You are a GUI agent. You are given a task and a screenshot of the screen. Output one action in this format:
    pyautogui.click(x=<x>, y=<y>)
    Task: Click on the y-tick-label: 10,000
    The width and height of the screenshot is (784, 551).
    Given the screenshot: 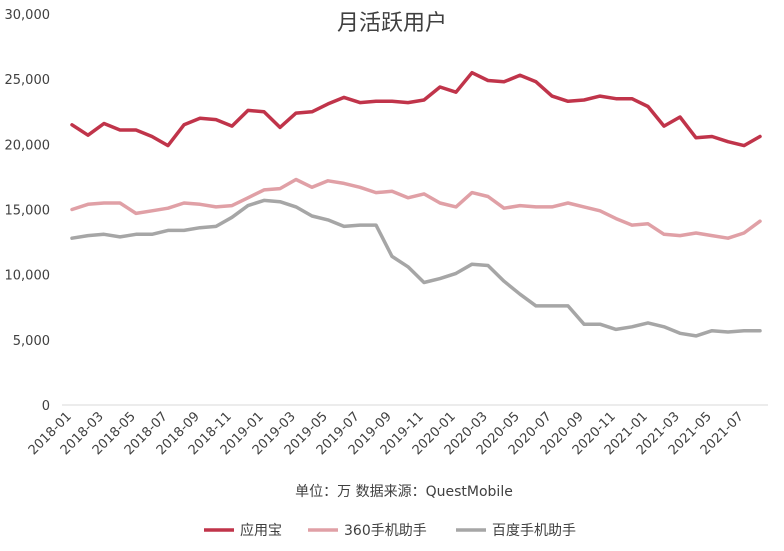 What is the action you would take?
    pyautogui.click(x=28, y=276)
    